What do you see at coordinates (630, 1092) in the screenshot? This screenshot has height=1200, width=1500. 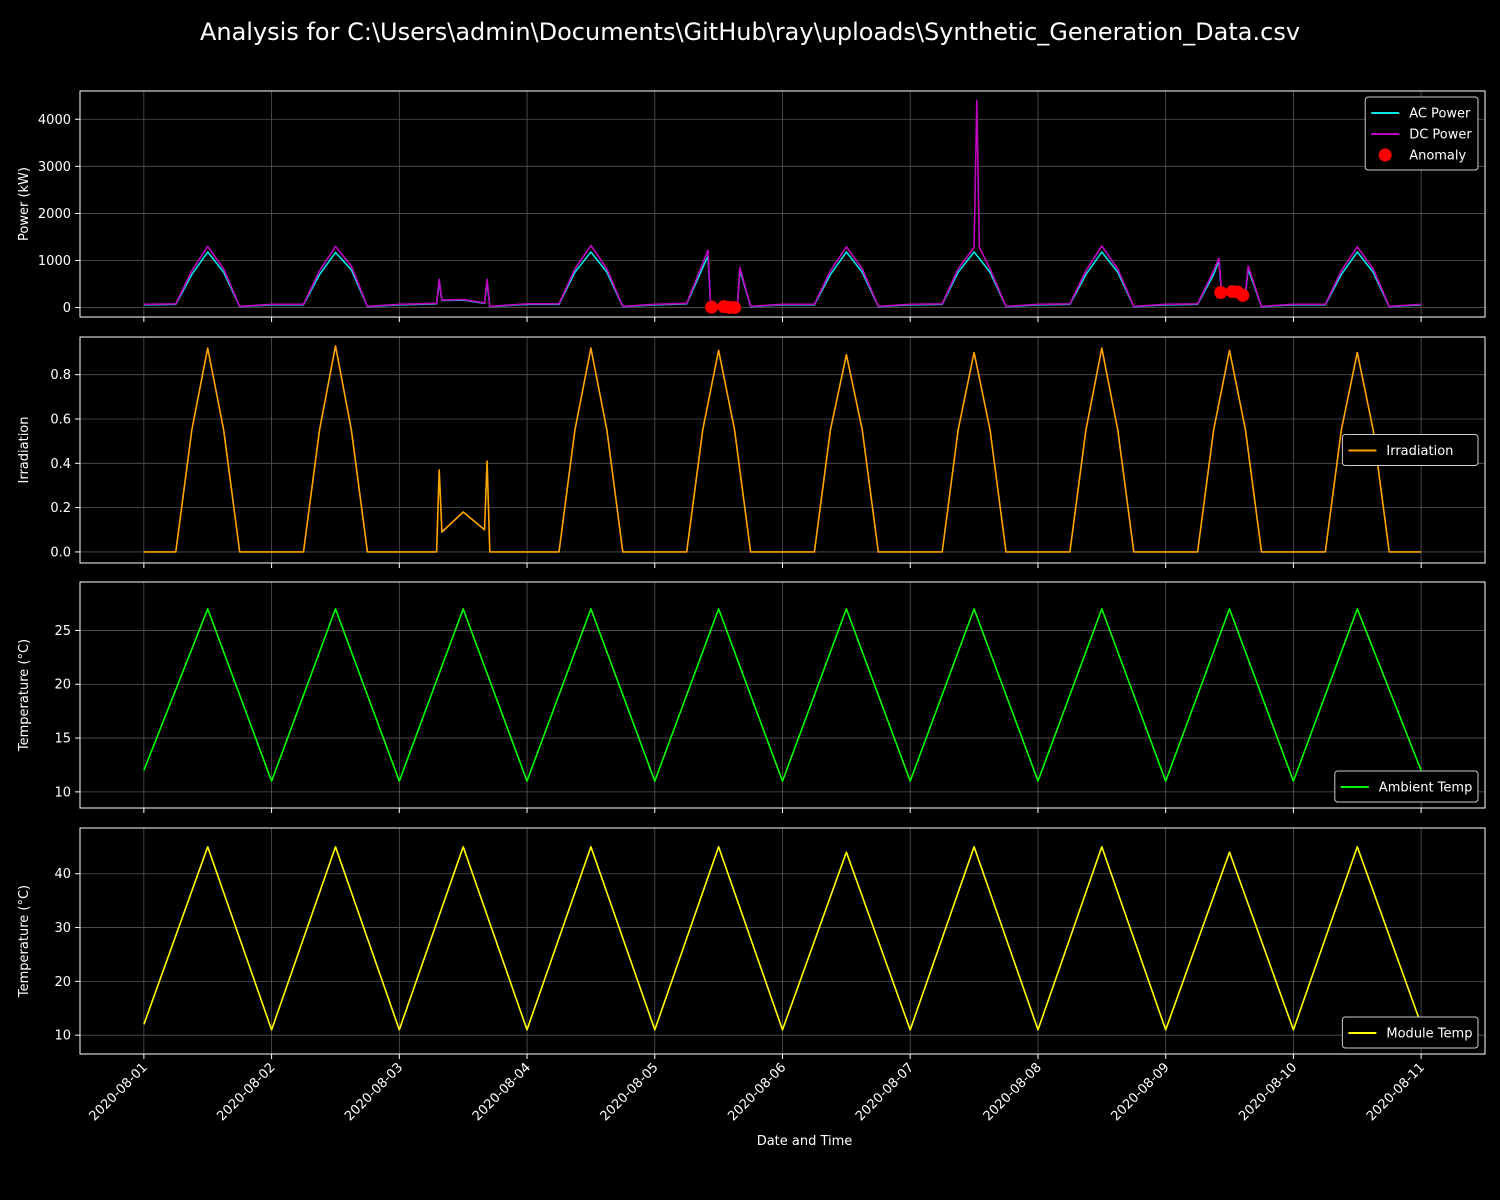 I see `x-tick-label: 2020-08-05` at bounding box center [630, 1092].